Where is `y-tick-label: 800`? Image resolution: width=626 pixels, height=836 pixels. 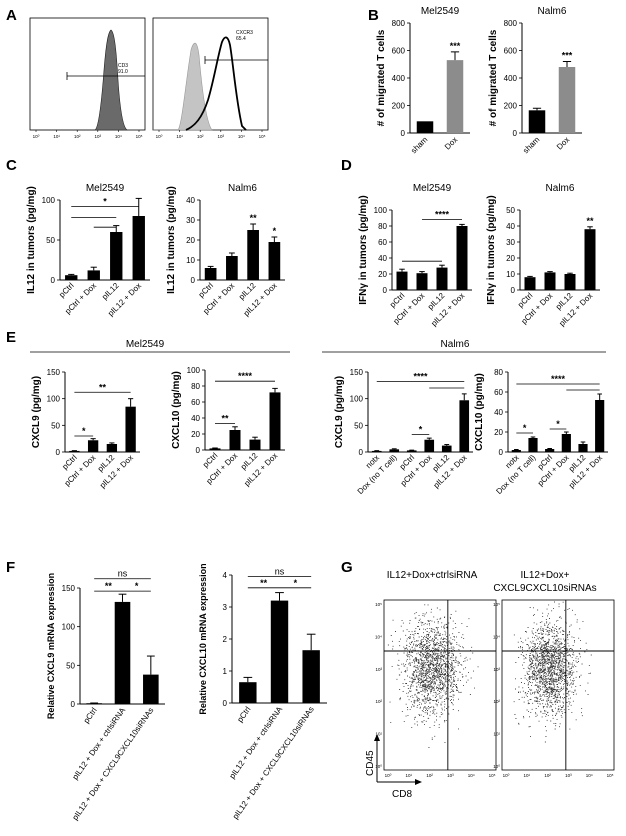
y-tick-label: 800 is located at coordinates (399, 23).